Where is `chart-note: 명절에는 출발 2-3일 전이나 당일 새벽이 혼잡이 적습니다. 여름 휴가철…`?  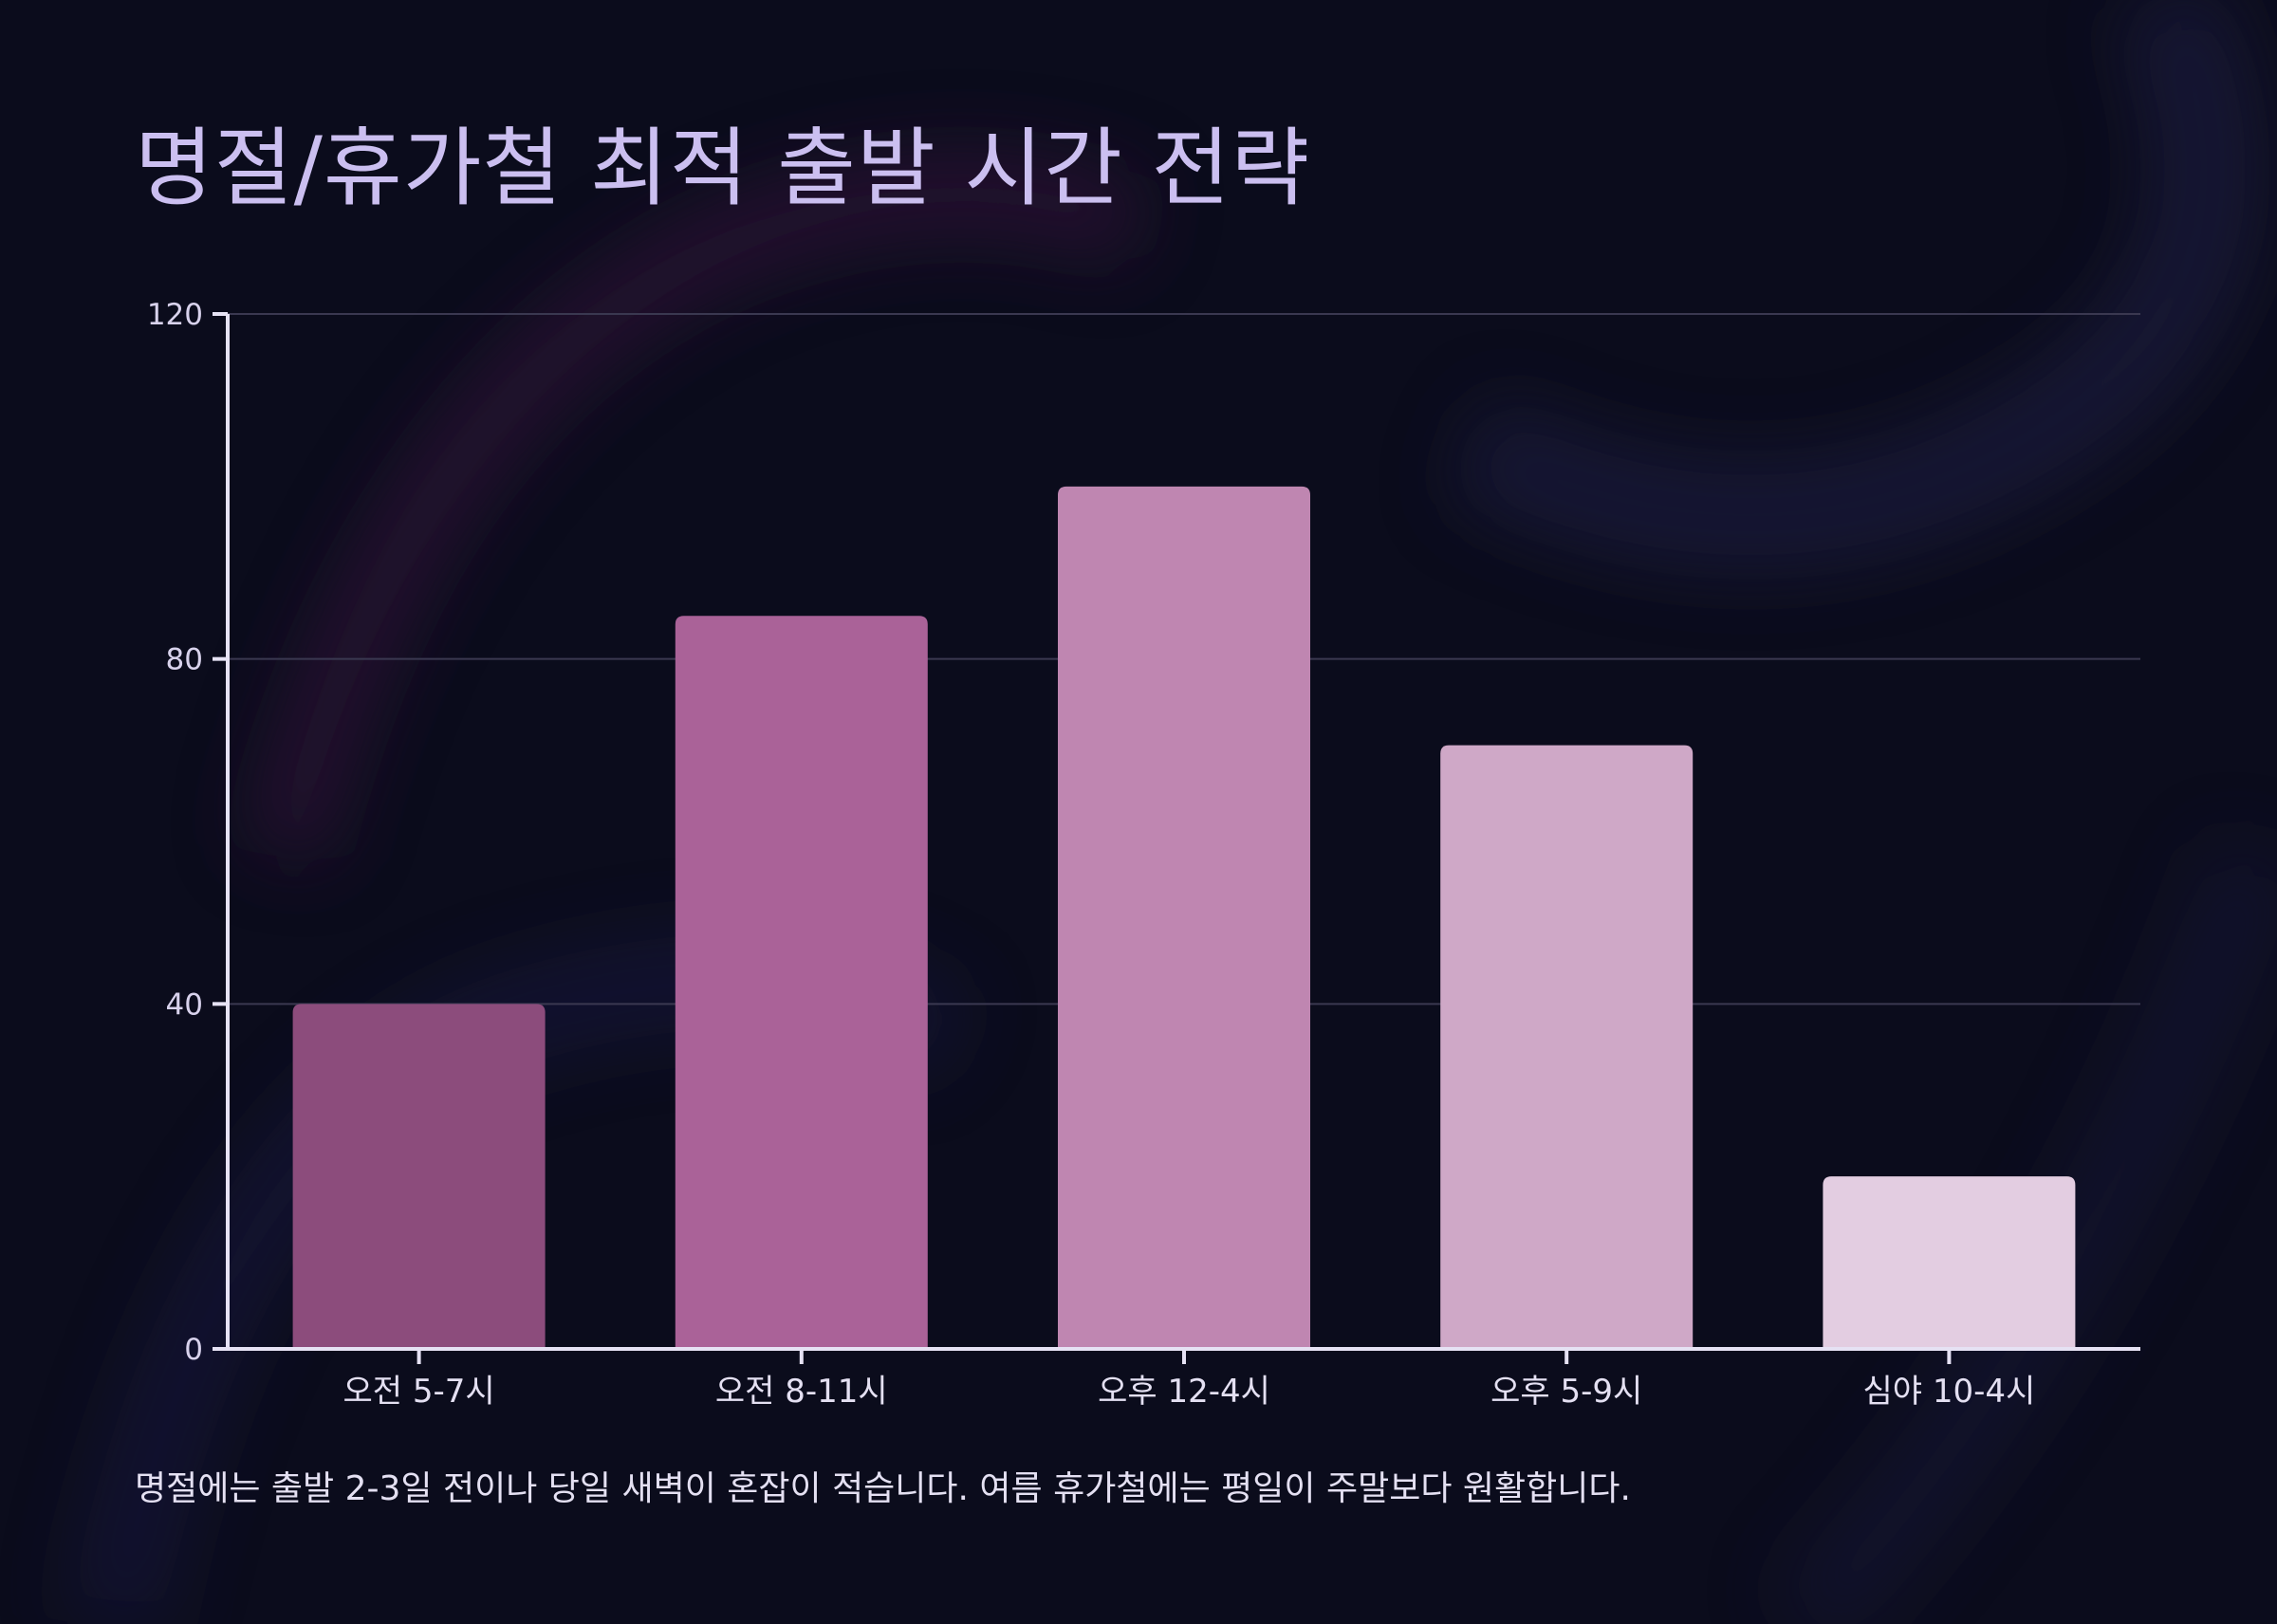
chart-note: 명절에는 출발 2-3일 전이나 당일 새벽이 혼잡이 적습니다. 여름 휴가철… is located at coordinates (883, 1488).